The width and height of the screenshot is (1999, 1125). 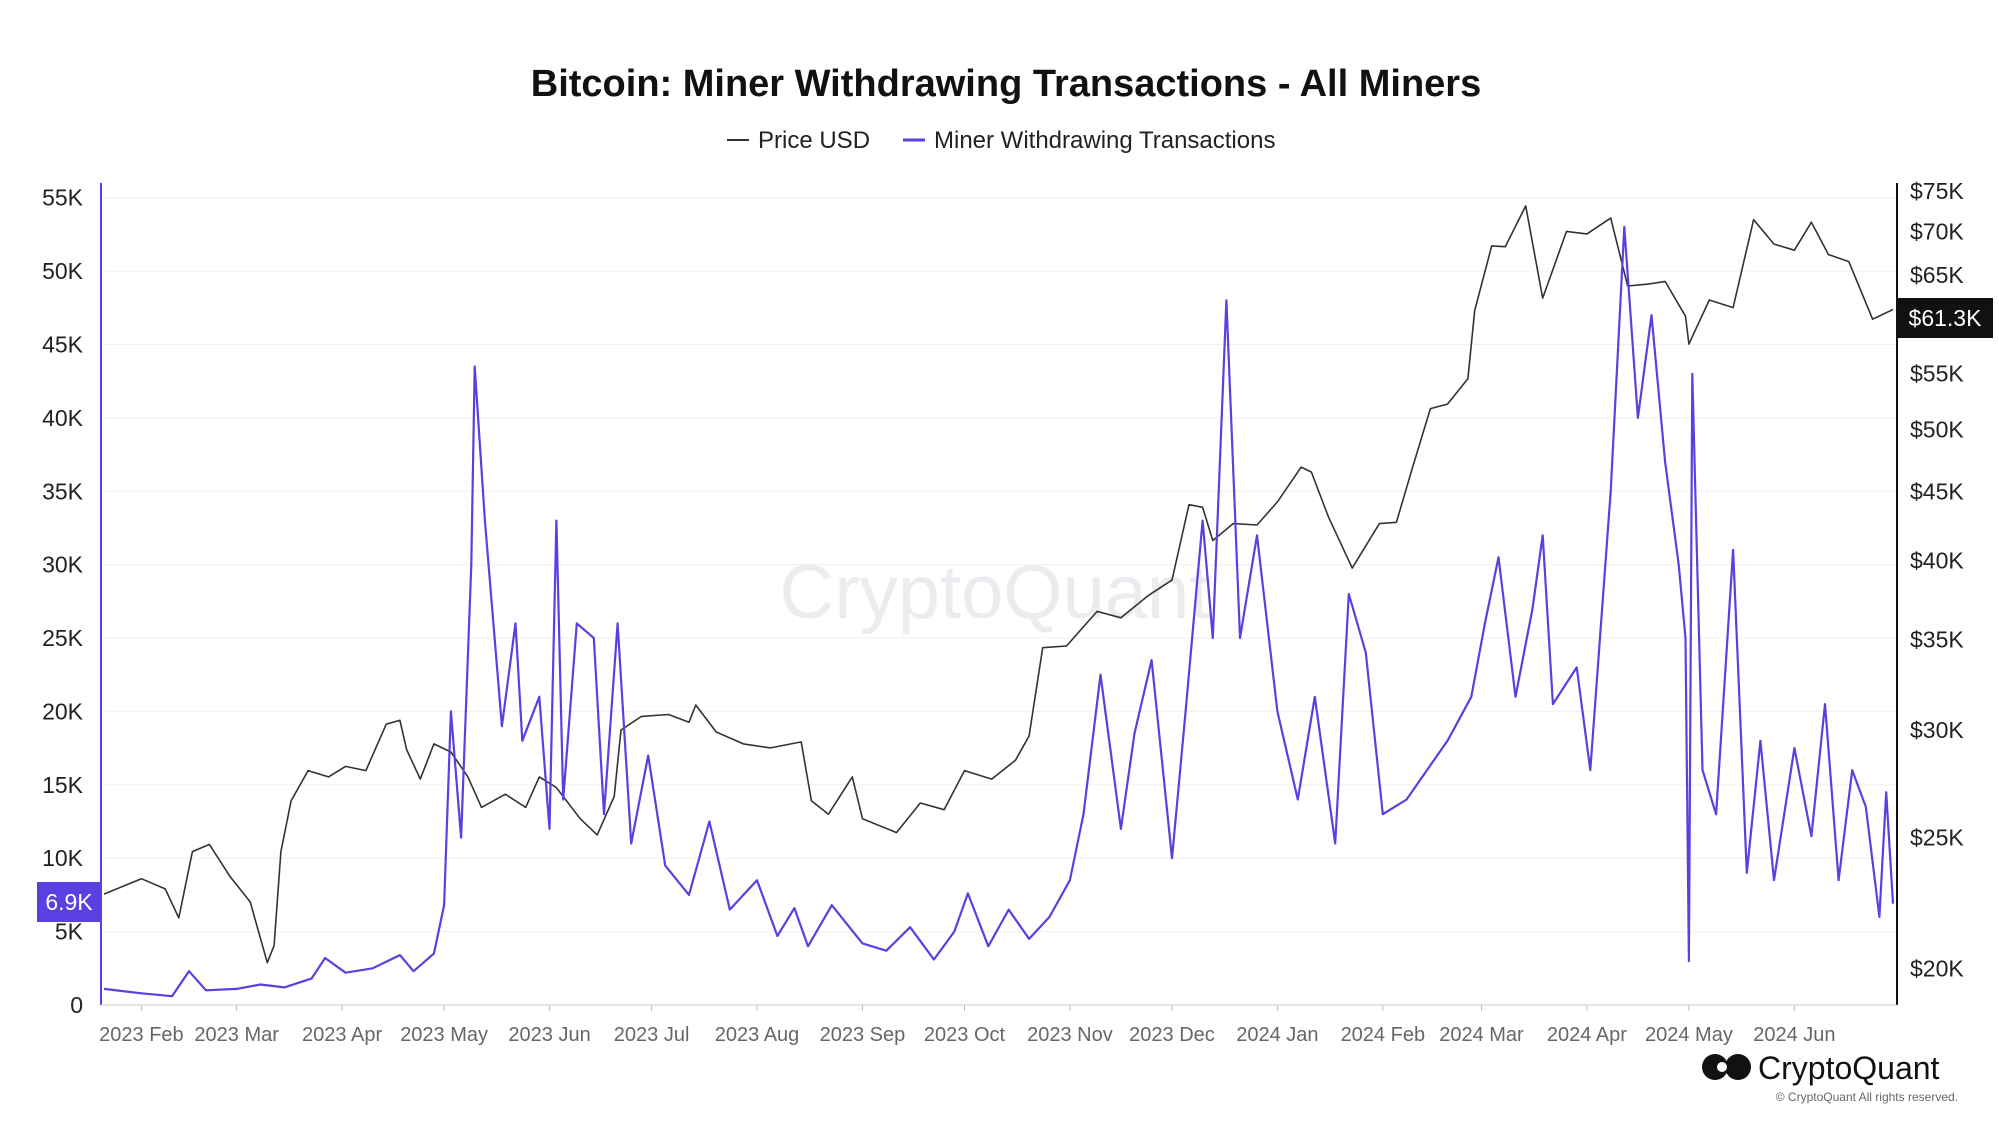 I want to click on left-tick-label: 35K, so click(x=63, y=491).